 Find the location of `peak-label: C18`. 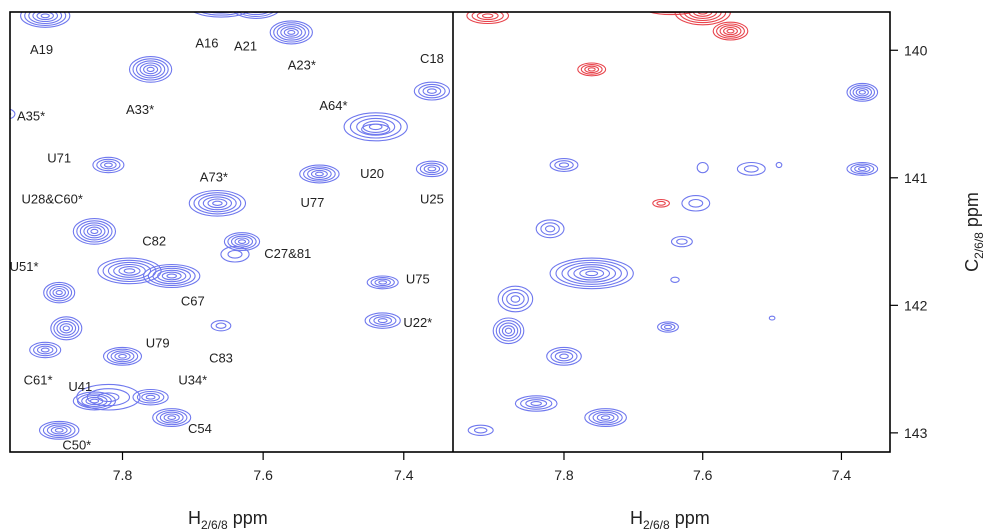

peak-label: C18 is located at coordinates (432, 58).